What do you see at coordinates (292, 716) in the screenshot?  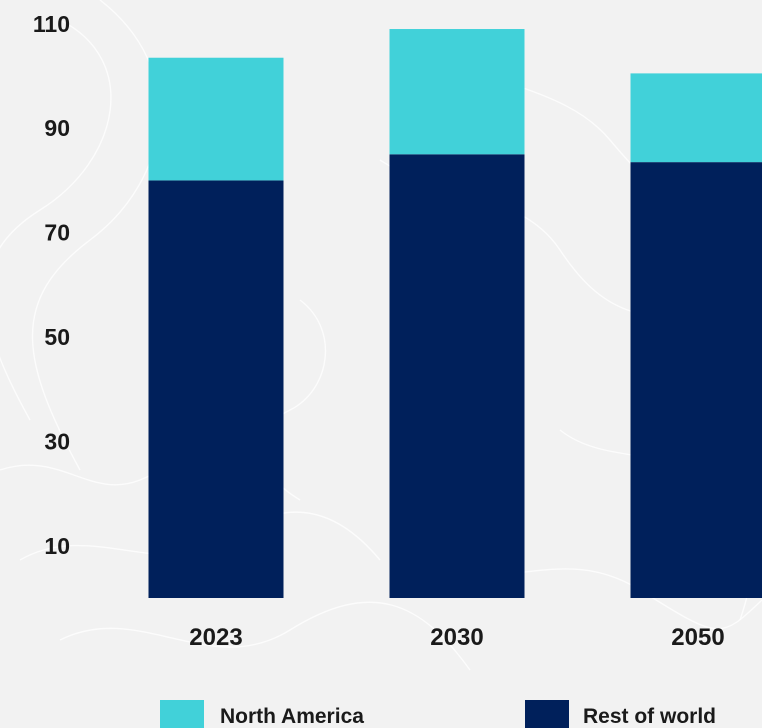 I see `legend-label-north-america: North America` at bounding box center [292, 716].